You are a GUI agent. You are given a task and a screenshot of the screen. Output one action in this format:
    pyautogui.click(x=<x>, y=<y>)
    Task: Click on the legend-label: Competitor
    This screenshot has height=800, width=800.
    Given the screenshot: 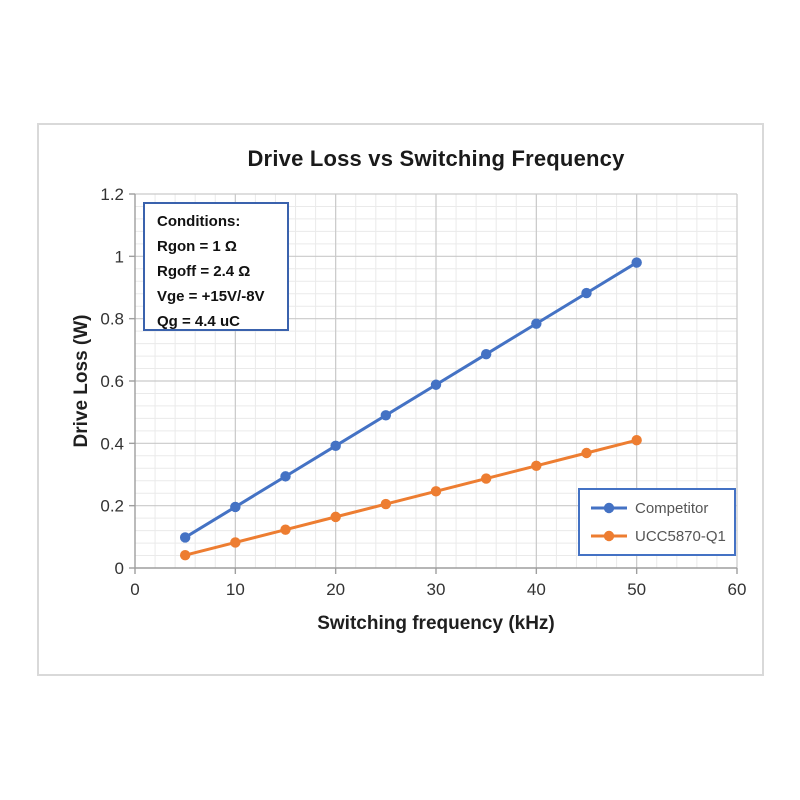 What is the action you would take?
    pyautogui.click(x=672, y=508)
    